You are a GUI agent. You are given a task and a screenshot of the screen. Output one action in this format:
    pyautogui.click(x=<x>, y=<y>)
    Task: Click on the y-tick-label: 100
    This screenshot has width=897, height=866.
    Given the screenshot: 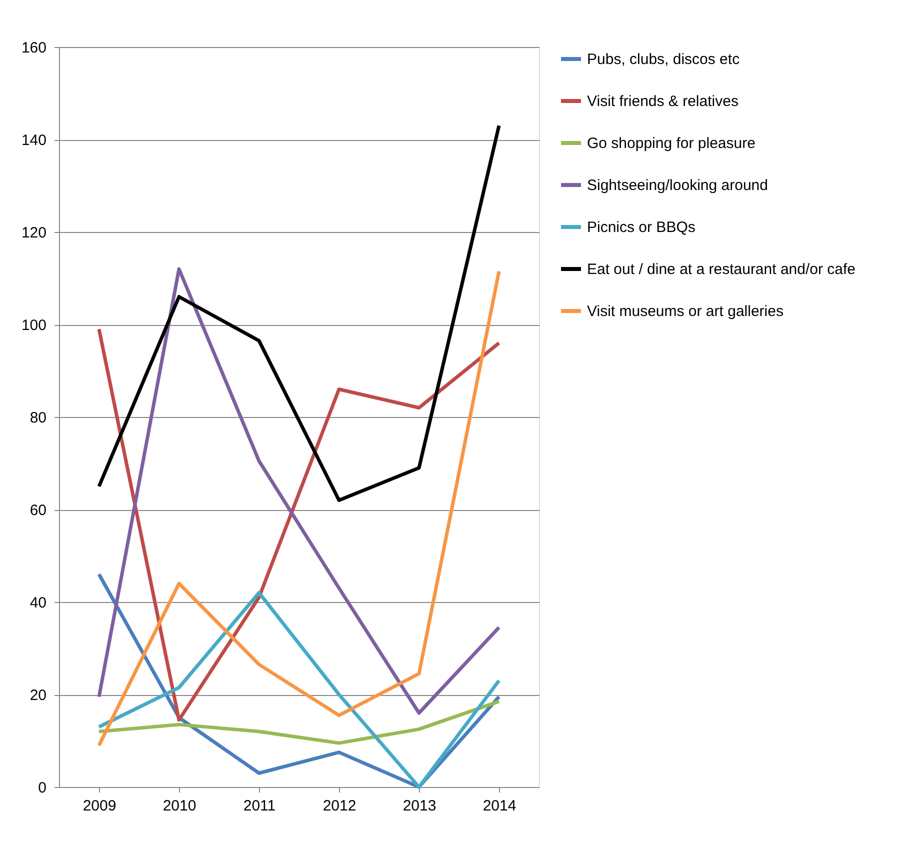 What is the action you would take?
    pyautogui.click(x=33, y=325)
    